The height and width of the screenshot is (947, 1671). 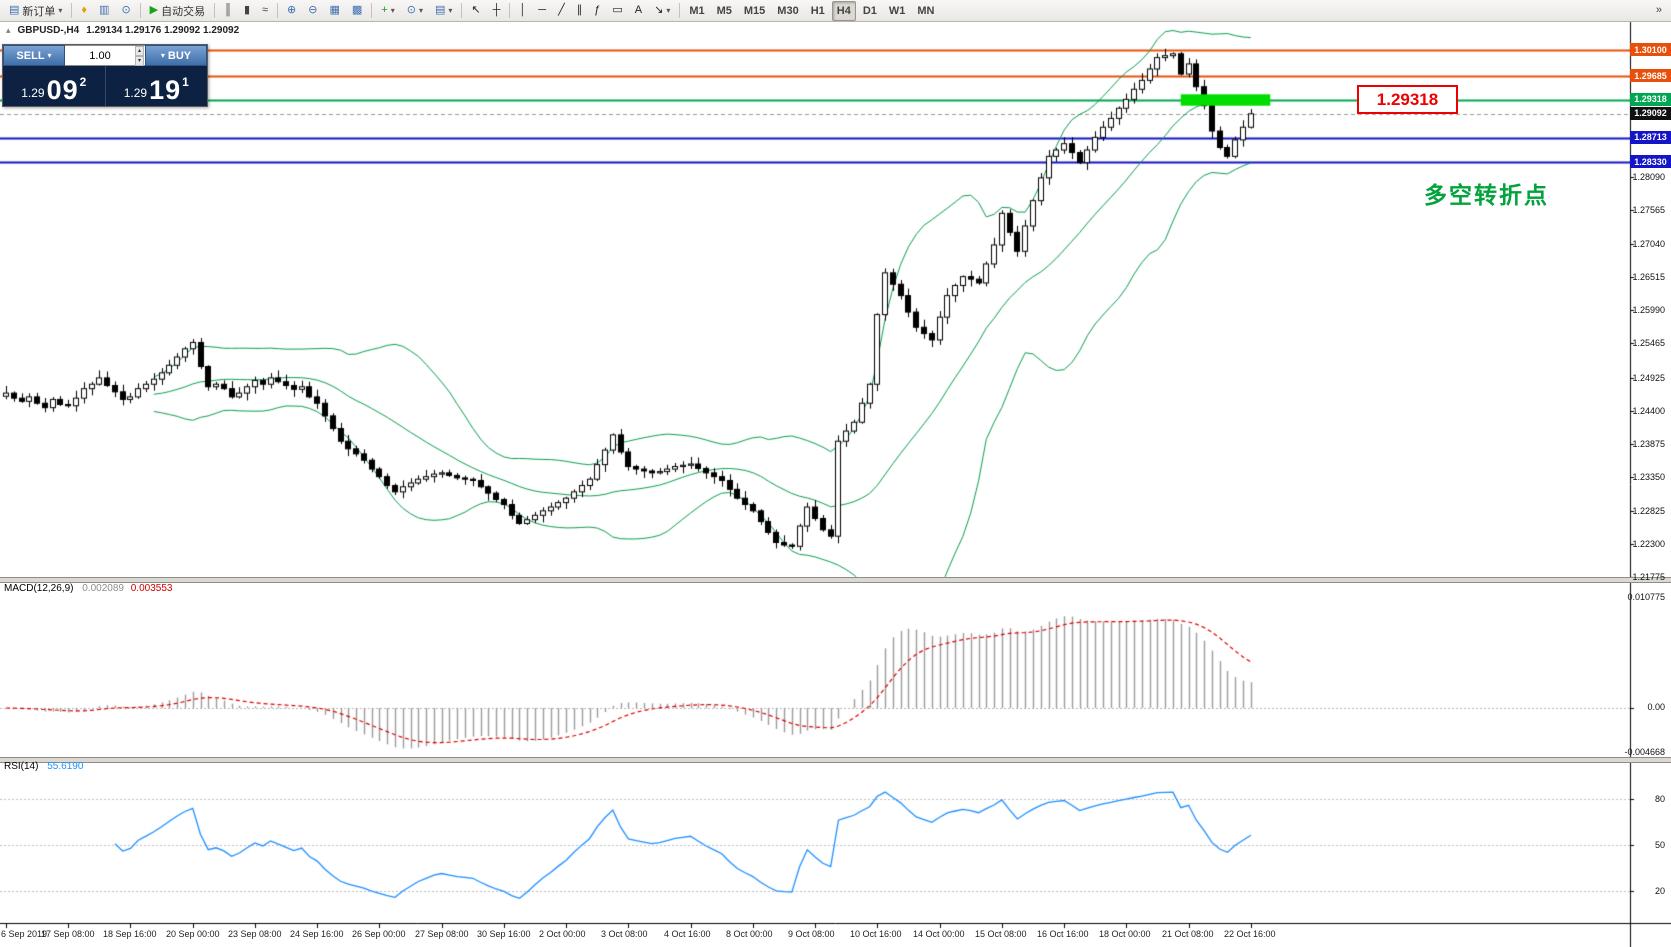 I want to click on timeframe-m15: M15, so click(x=754, y=11).